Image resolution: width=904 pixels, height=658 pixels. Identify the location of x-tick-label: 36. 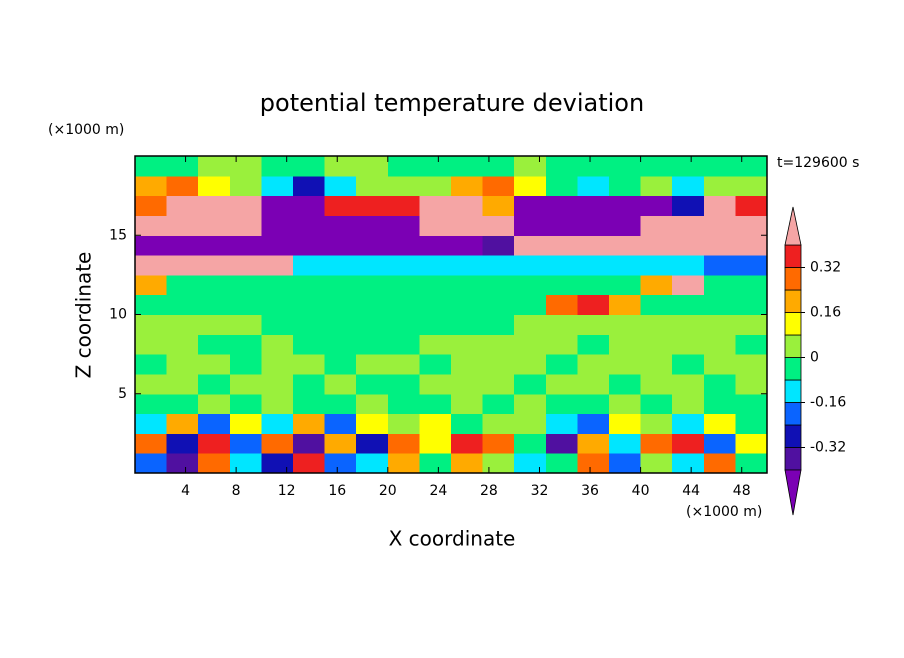
(590, 491).